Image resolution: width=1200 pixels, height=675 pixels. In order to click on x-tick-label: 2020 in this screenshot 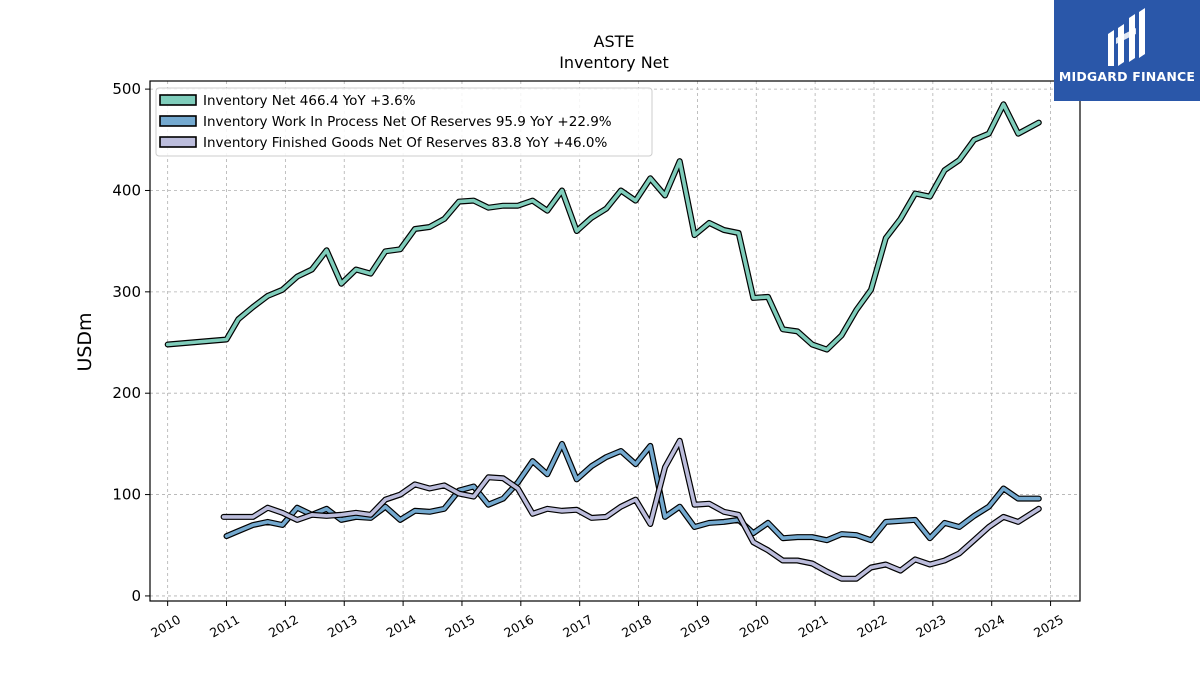, I will do `click(754, 626)`.